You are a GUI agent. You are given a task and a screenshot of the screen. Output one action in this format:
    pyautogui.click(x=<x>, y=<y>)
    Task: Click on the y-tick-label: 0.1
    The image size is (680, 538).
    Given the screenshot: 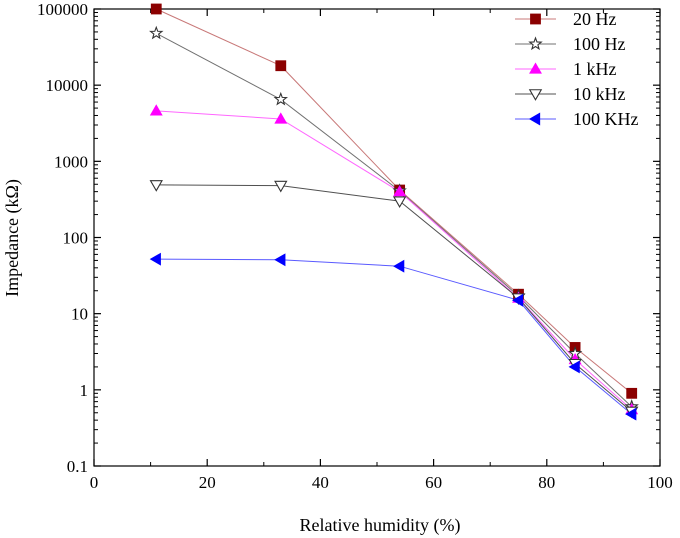 What is the action you would take?
    pyautogui.click(x=77, y=466)
    